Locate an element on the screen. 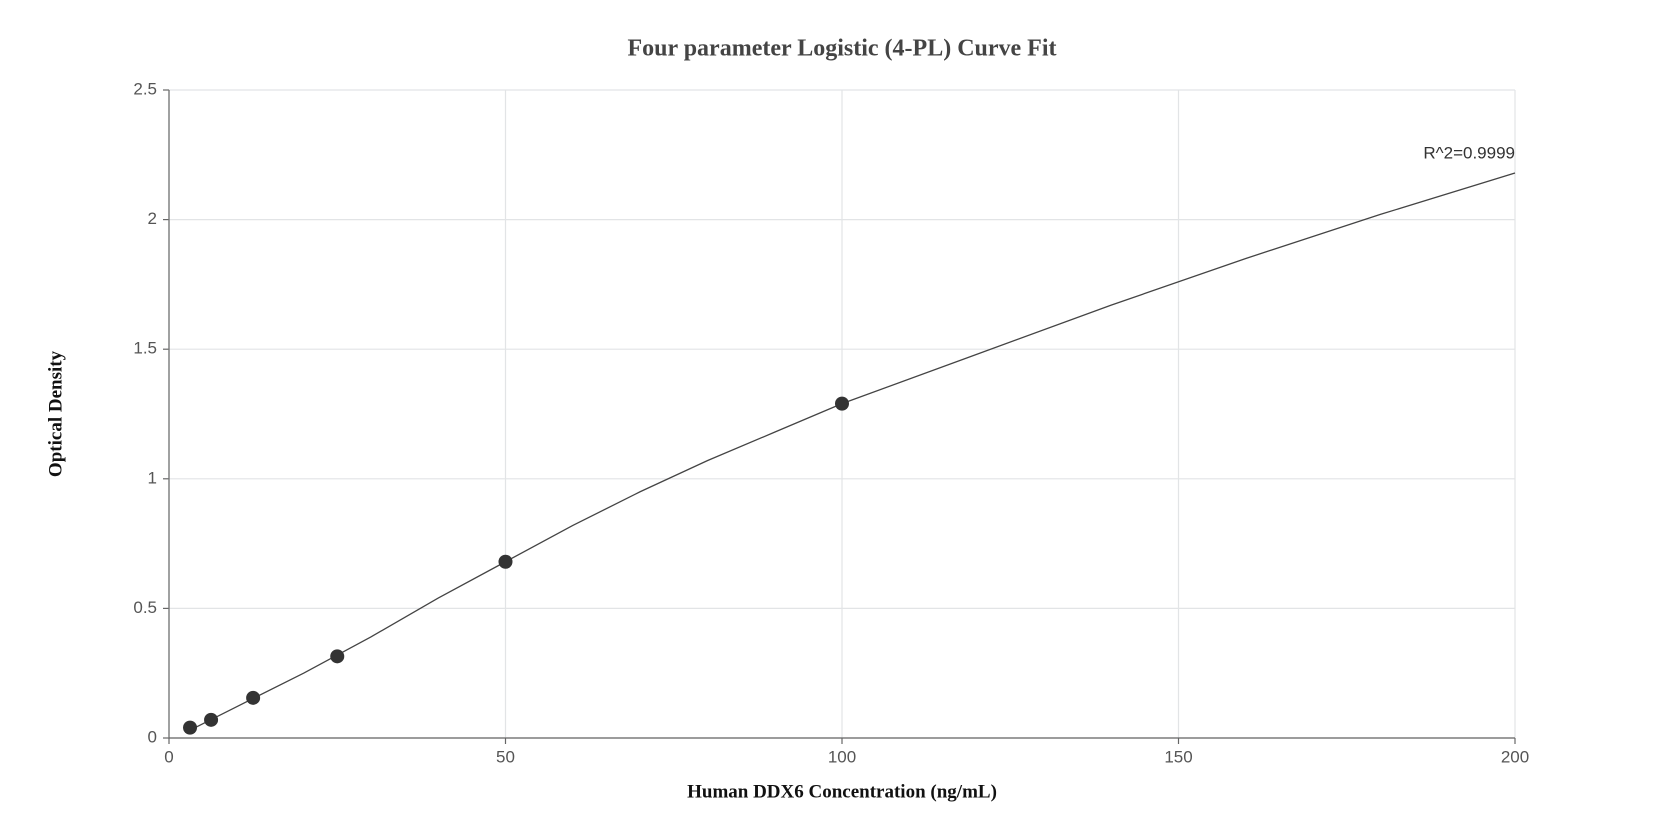 Image resolution: width=1675 pixels, height=840 pixels. y-tick-label: 0 is located at coordinates (152, 736).